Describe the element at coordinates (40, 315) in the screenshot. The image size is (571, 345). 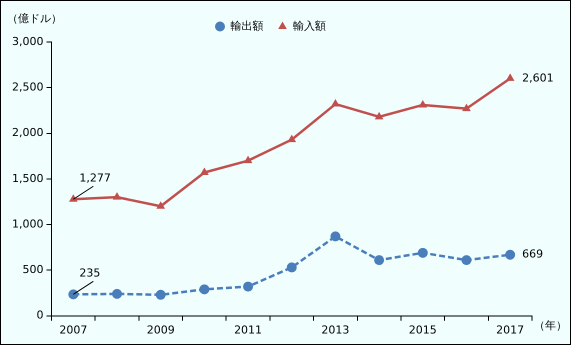
I see `y-tick-label: 0` at that location.